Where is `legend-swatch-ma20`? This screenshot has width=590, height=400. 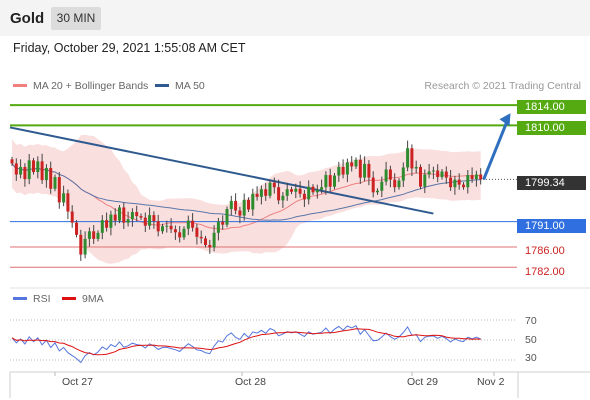
legend-swatch-ma20 is located at coordinates (20, 85).